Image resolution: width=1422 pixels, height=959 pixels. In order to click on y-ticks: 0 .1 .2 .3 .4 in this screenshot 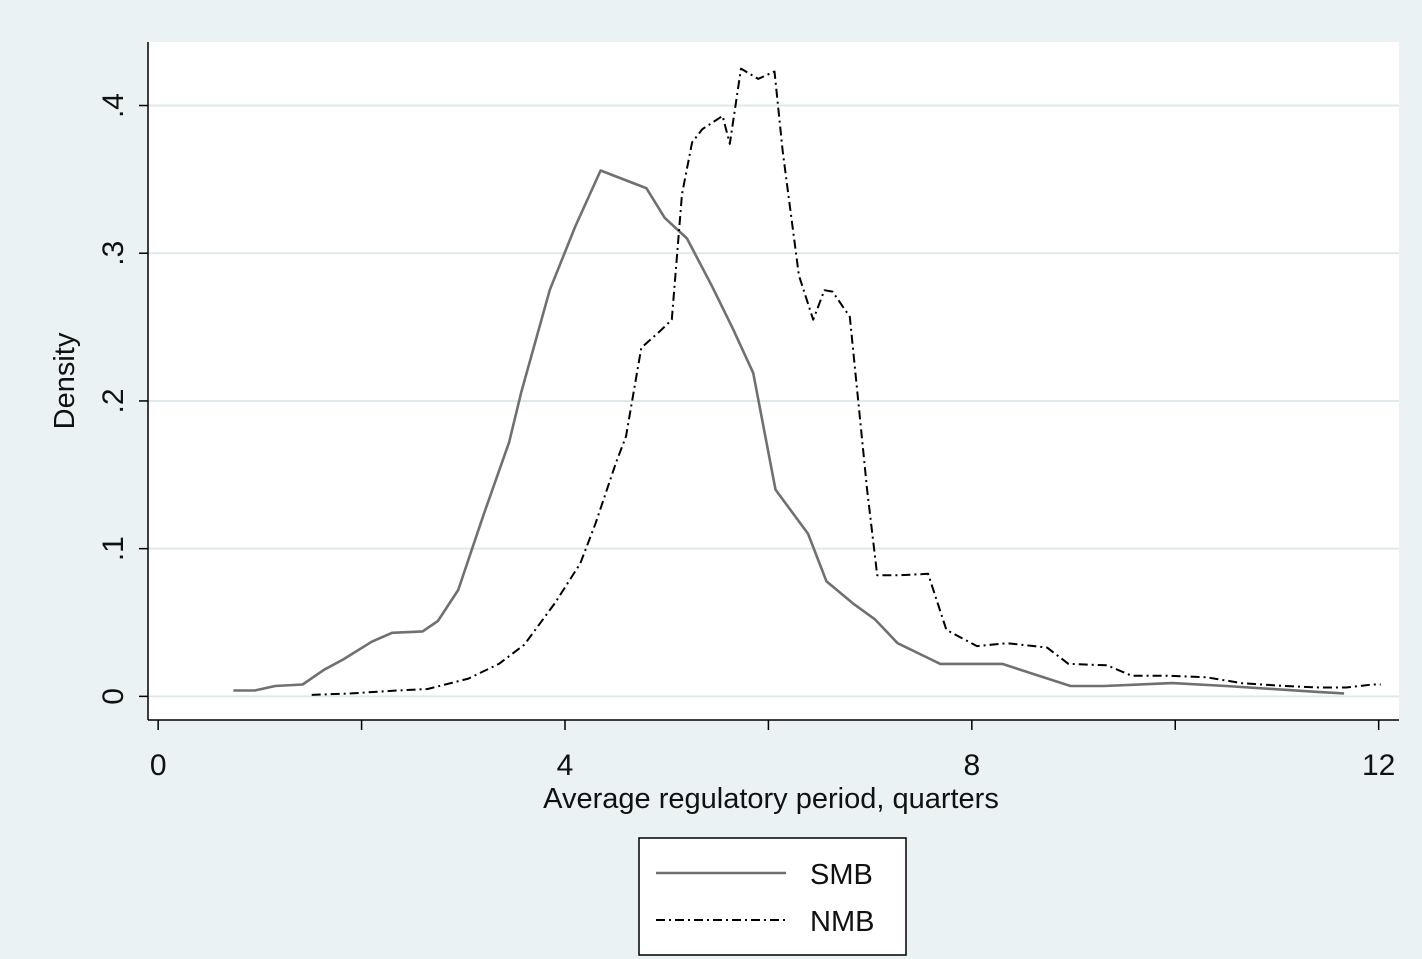, I will do `click(122, 399)`.